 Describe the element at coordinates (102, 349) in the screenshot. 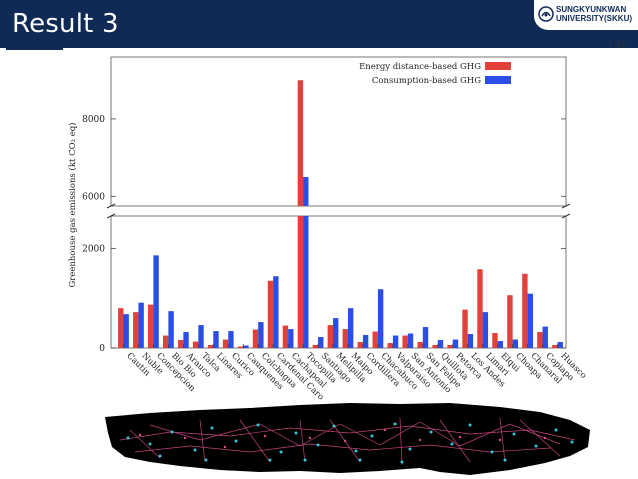

I see `y-tick-label: 0` at that location.